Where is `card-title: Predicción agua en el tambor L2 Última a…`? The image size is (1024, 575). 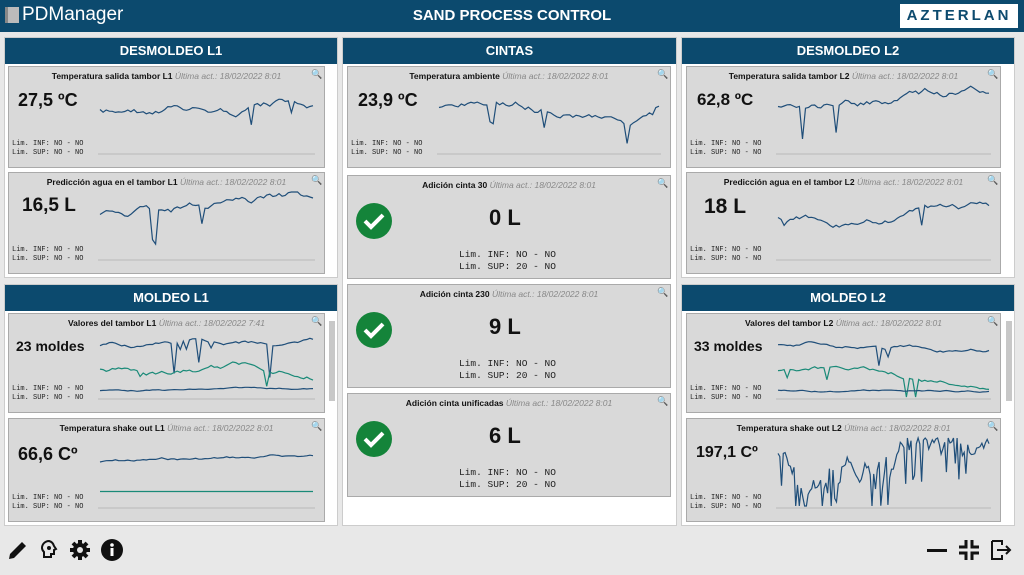 card-title: Predicción agua en el tambor L2 Última a… is located at coordinates (843, 182).